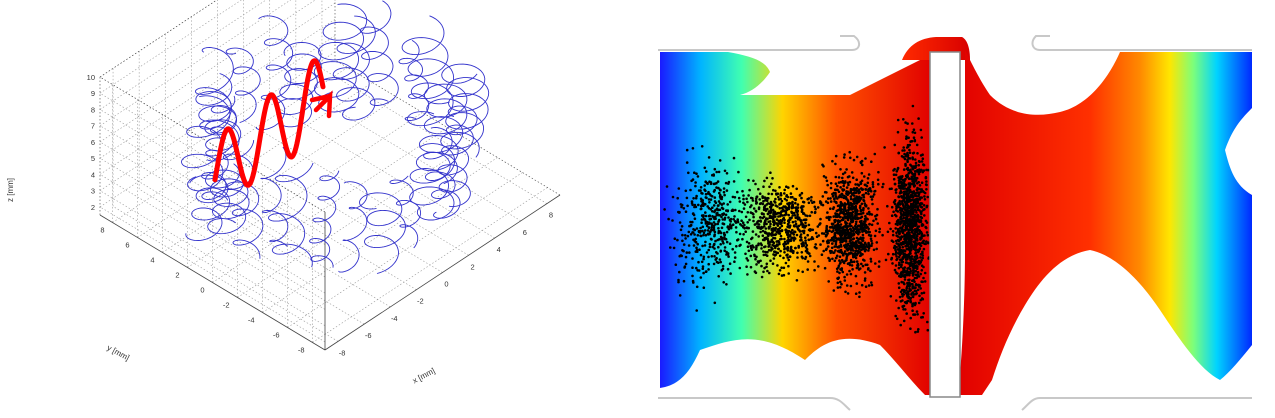 The height and width of the screenshot is (418, 1275). Describe the element at coordinates (217, 97) in the screenshot. I see `back-wall-grid-line` at that location.